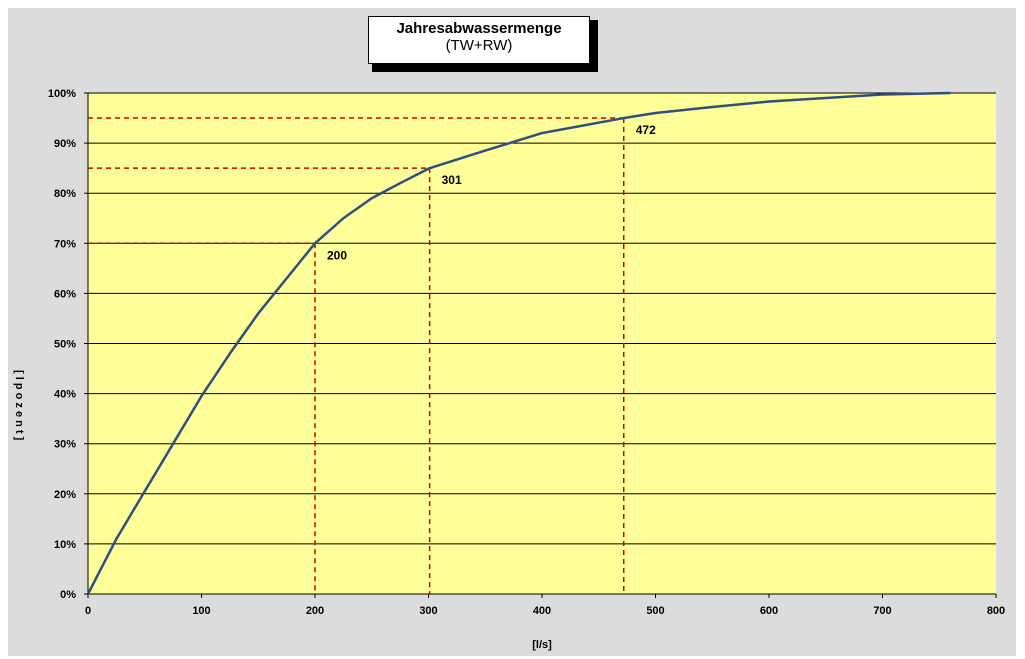  Describe the element at coordinates (65, 545) in the screenshot. I see `y-tick-label: 10%` at that location.